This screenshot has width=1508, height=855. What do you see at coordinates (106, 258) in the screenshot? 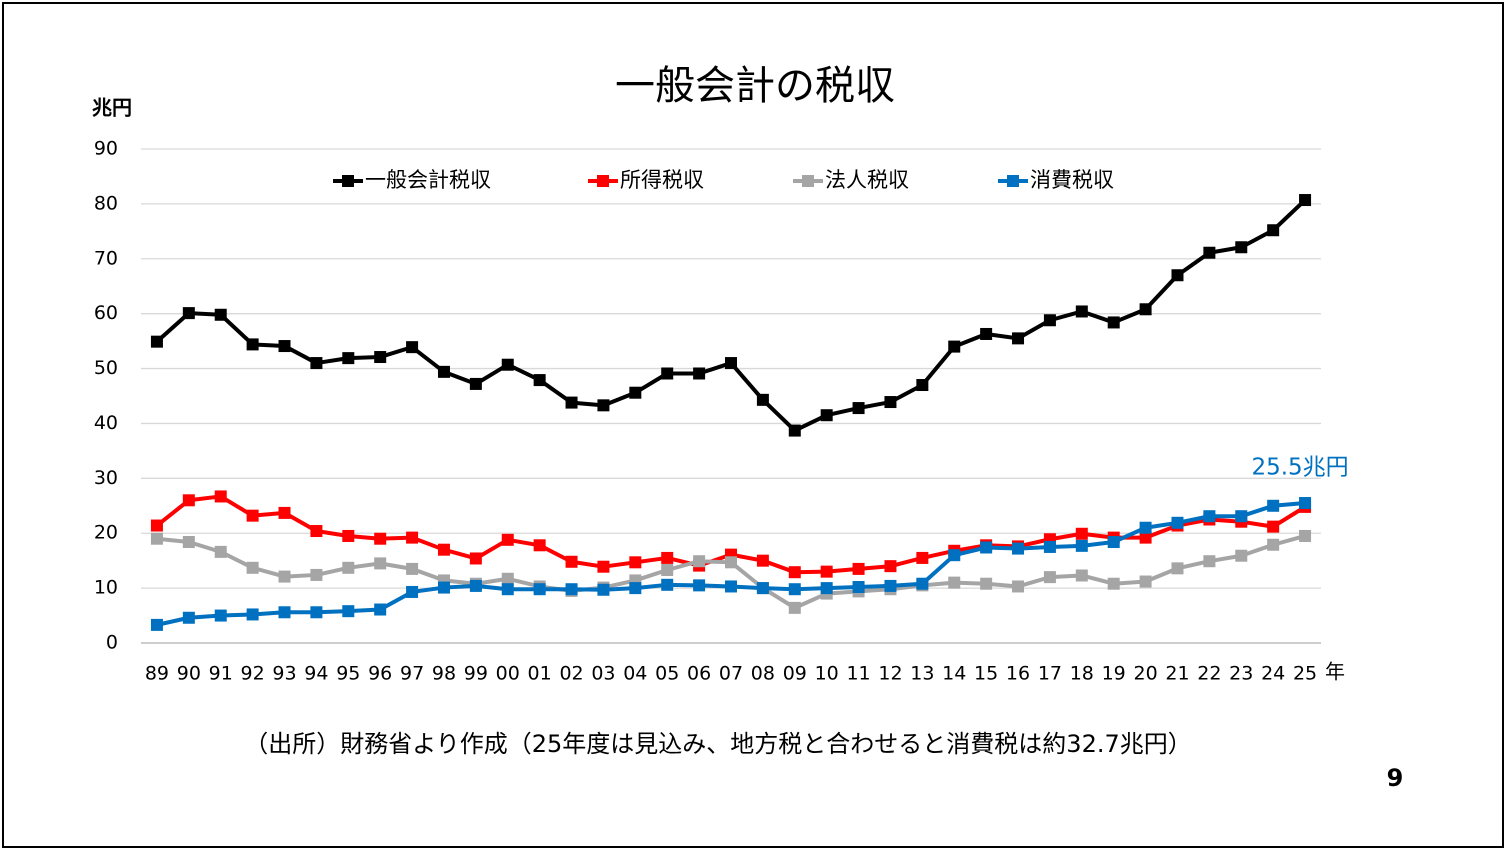
I see `y-tick-label: 70` at bounding box center [106, 258].